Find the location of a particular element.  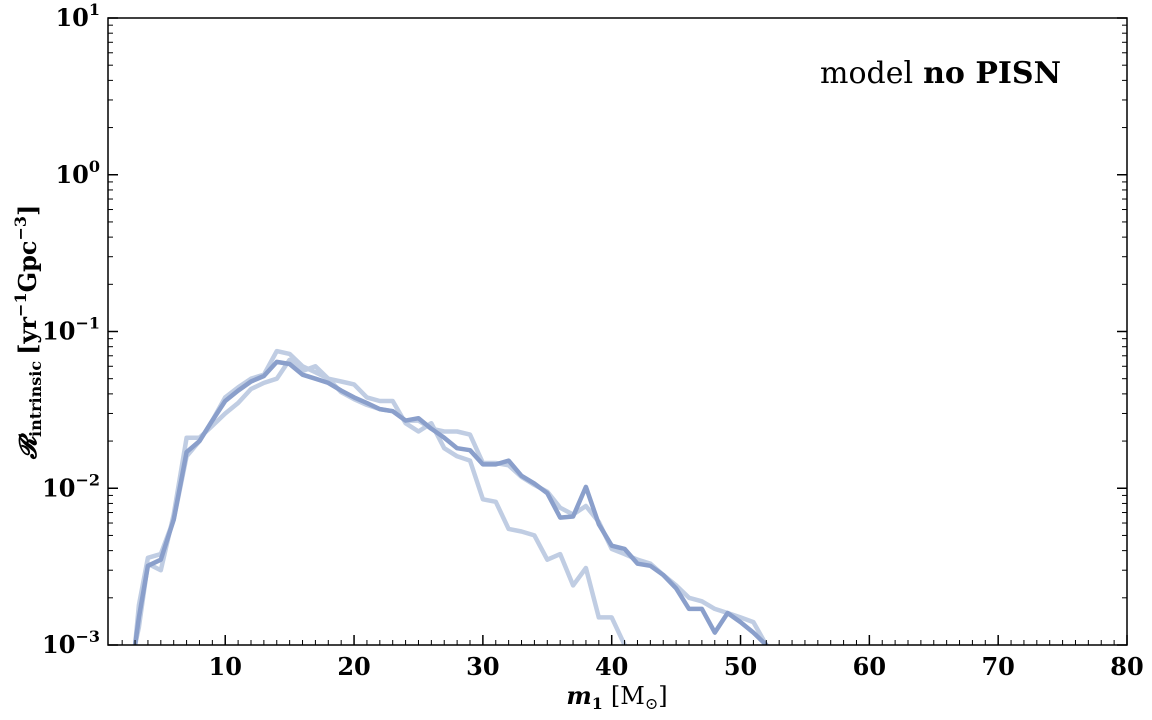

y-axis-unit-a-exp: −1 is located at coordinates (20, 304).